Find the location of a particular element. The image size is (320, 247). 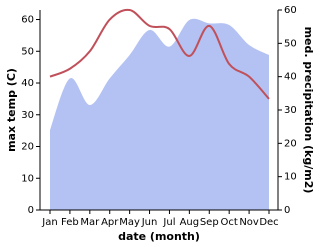

y2-tick-label: 0 is located at coordinates (287, 210).